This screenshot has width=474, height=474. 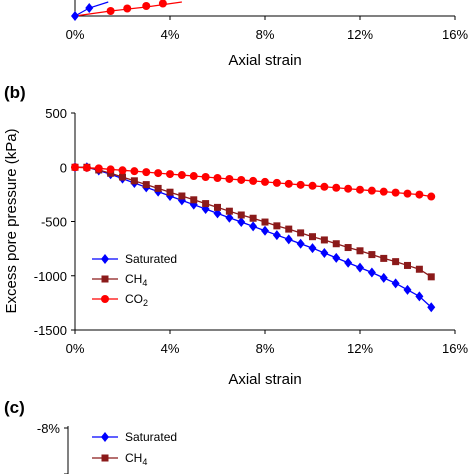 What do you see at coordinates (136, 300) in the screenshot?
I see `panel-b-legend-co2-label: CO2` at bounding box center [136, 300].